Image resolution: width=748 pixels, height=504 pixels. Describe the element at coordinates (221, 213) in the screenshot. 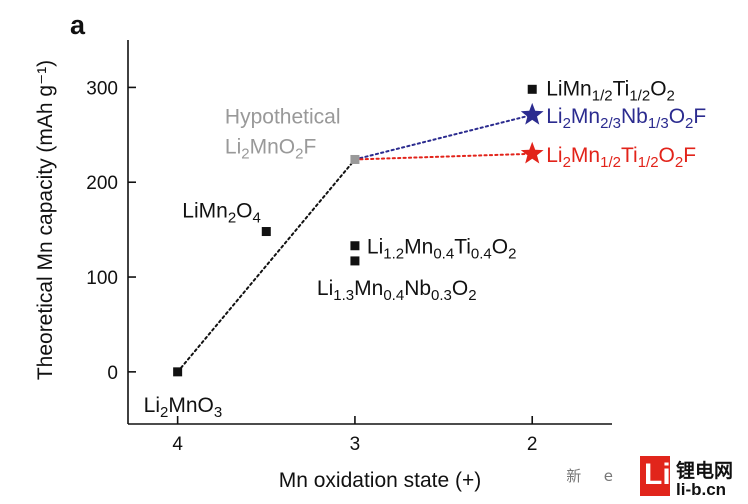

I see `point-label: LiMn2O4` at that location.